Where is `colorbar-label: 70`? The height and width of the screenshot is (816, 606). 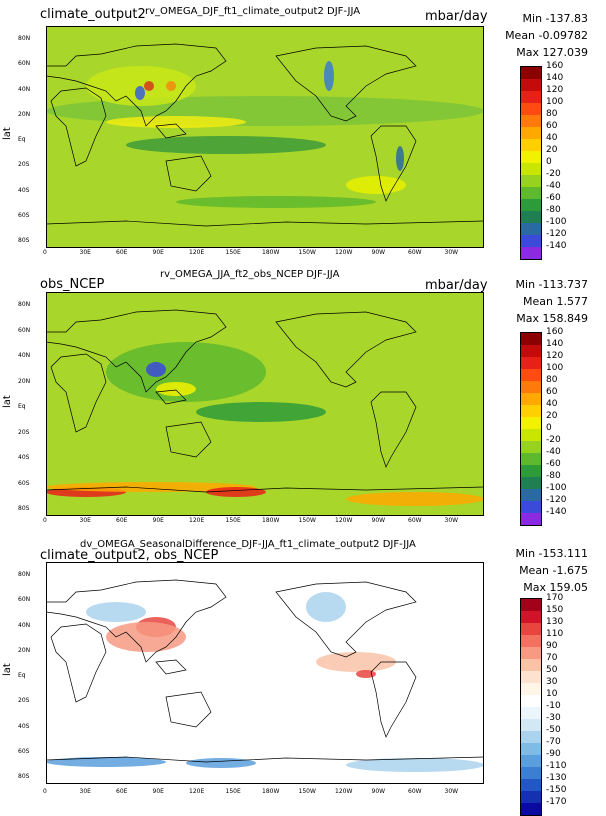
colorbar-label: 70 is located at coordinates (552, 658).